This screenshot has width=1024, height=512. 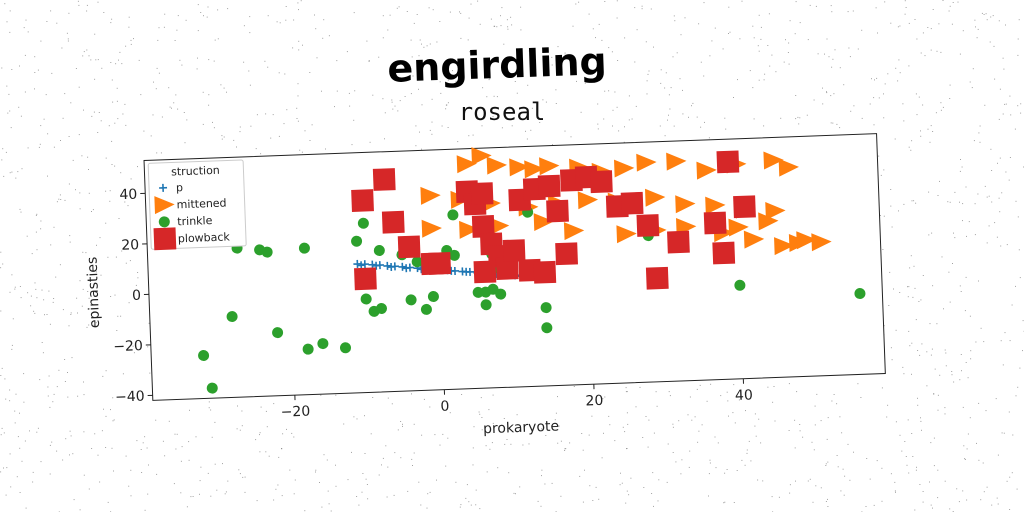 What do you see at coordinates (201, 204) in the screenshot?
I see `legend-label-mittened: mittened` at bounding box center [201, 204].